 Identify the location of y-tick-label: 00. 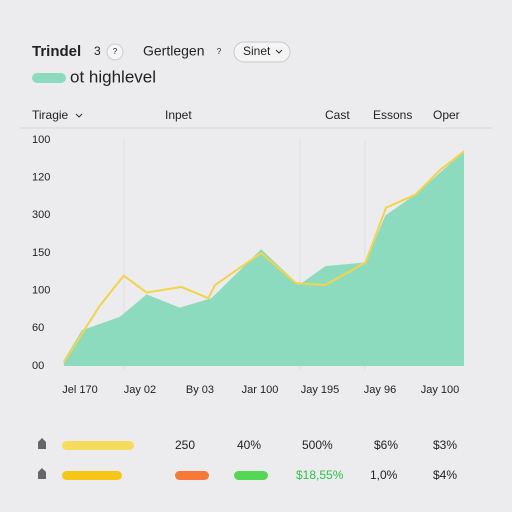
(38, 366).